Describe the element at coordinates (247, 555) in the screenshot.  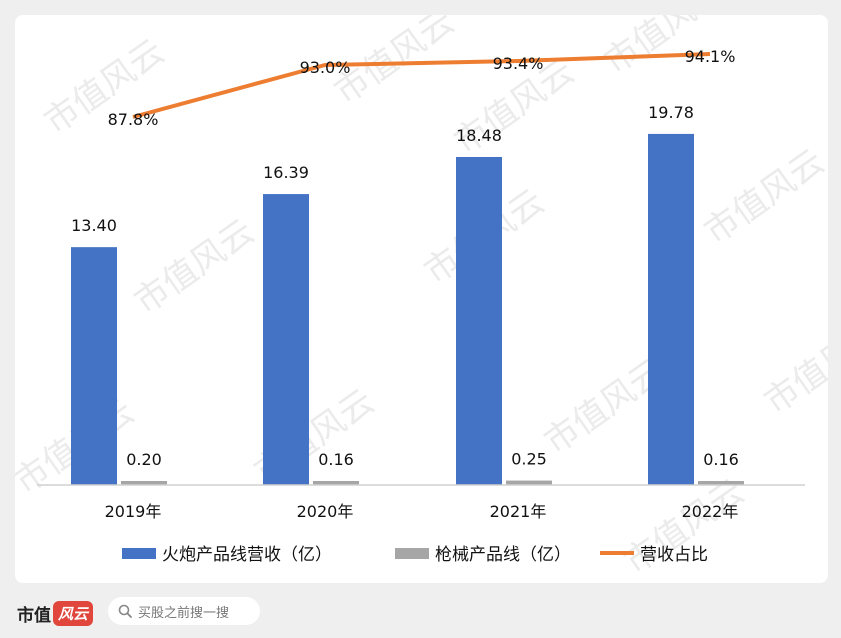
I see `legend-label: 火炮产品线营收（亿）` at that location.